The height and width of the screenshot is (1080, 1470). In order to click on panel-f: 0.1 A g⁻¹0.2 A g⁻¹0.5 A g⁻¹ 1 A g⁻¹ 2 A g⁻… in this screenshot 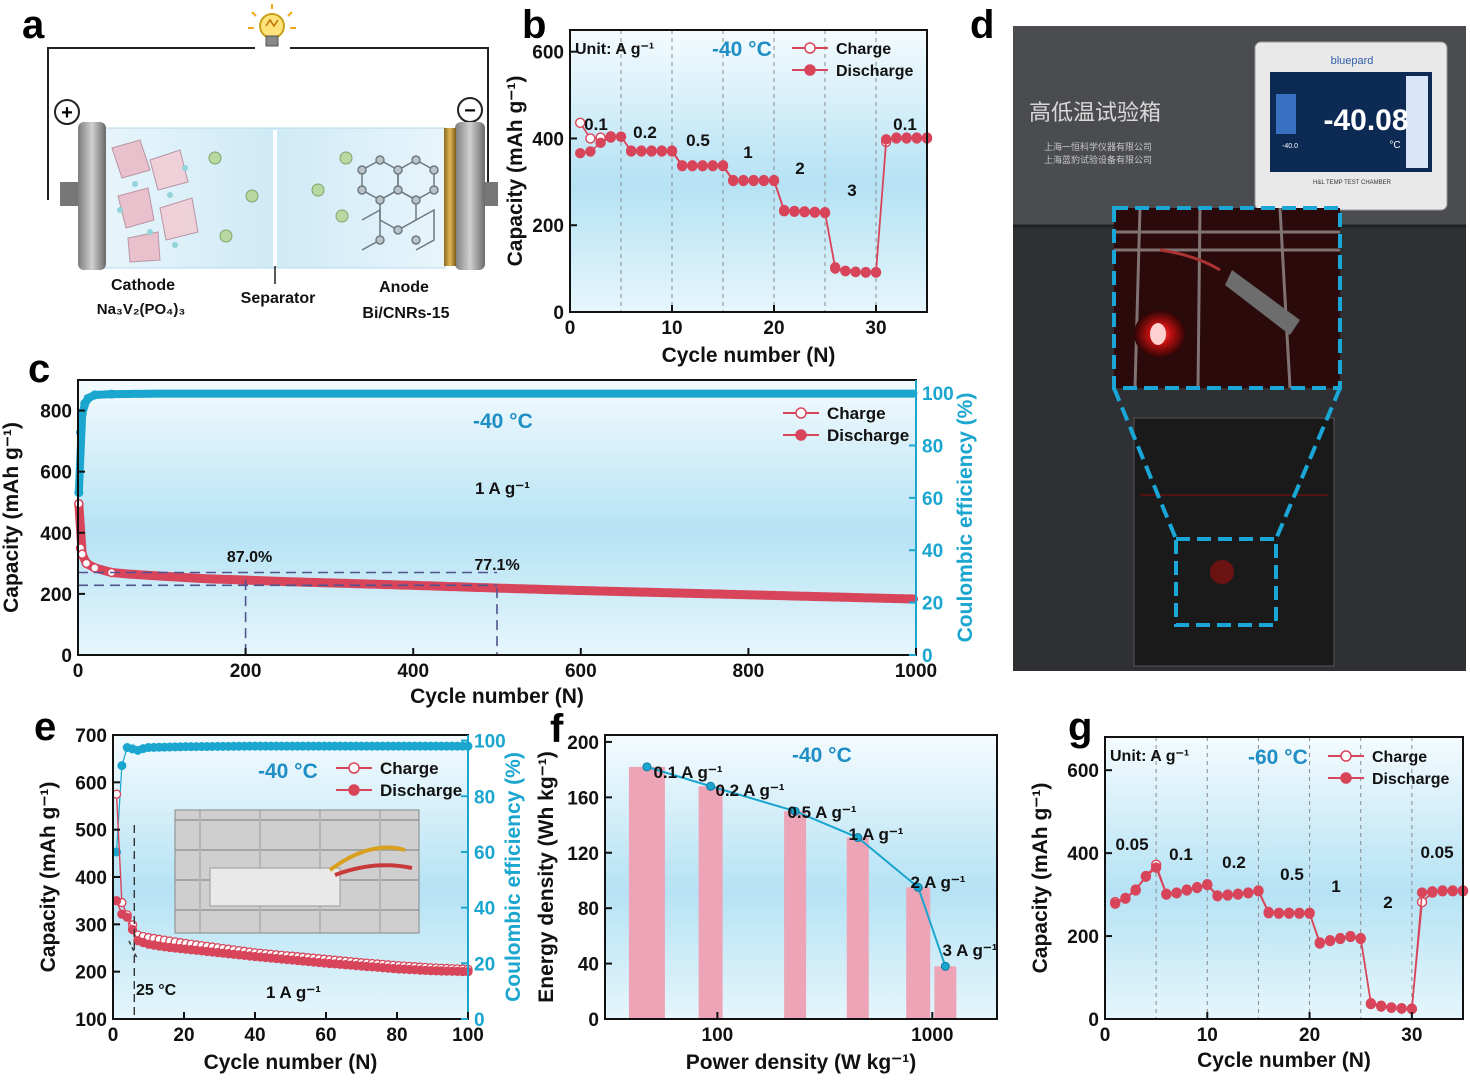, I will do `click(766, 890)`.